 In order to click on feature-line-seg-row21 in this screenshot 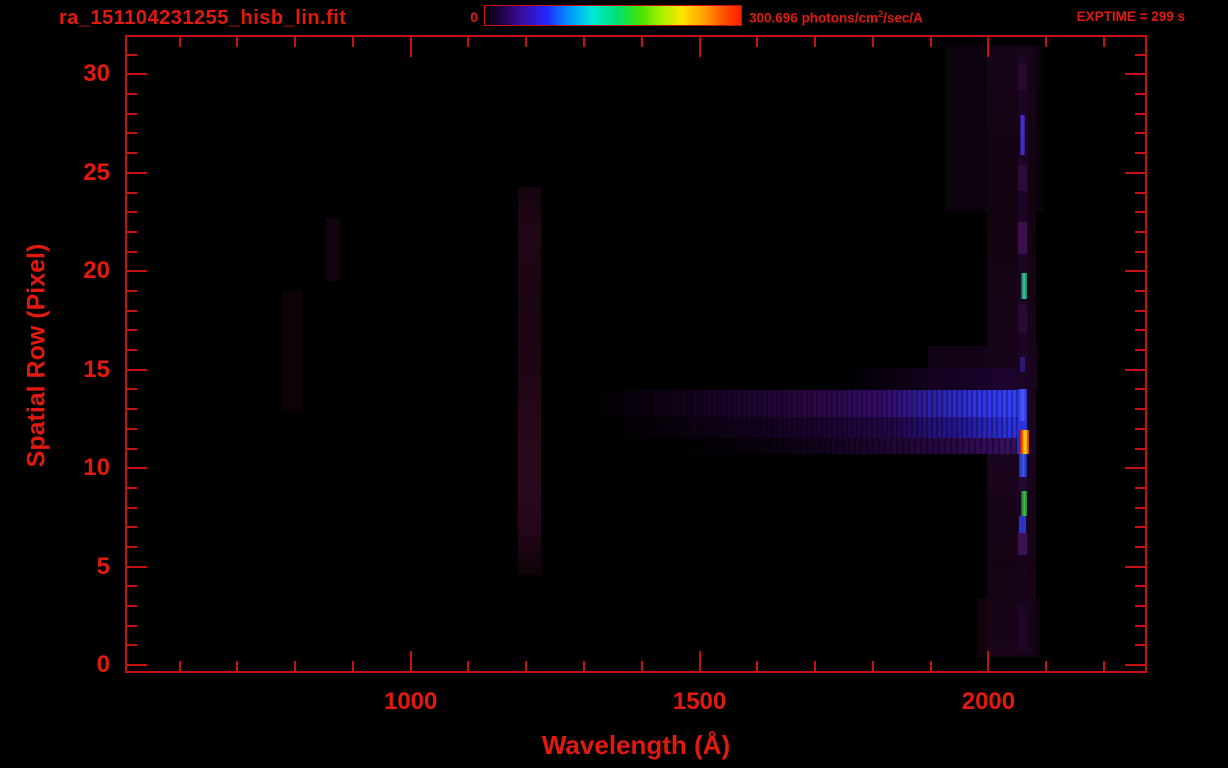, I will do `click(1022, 238)`.